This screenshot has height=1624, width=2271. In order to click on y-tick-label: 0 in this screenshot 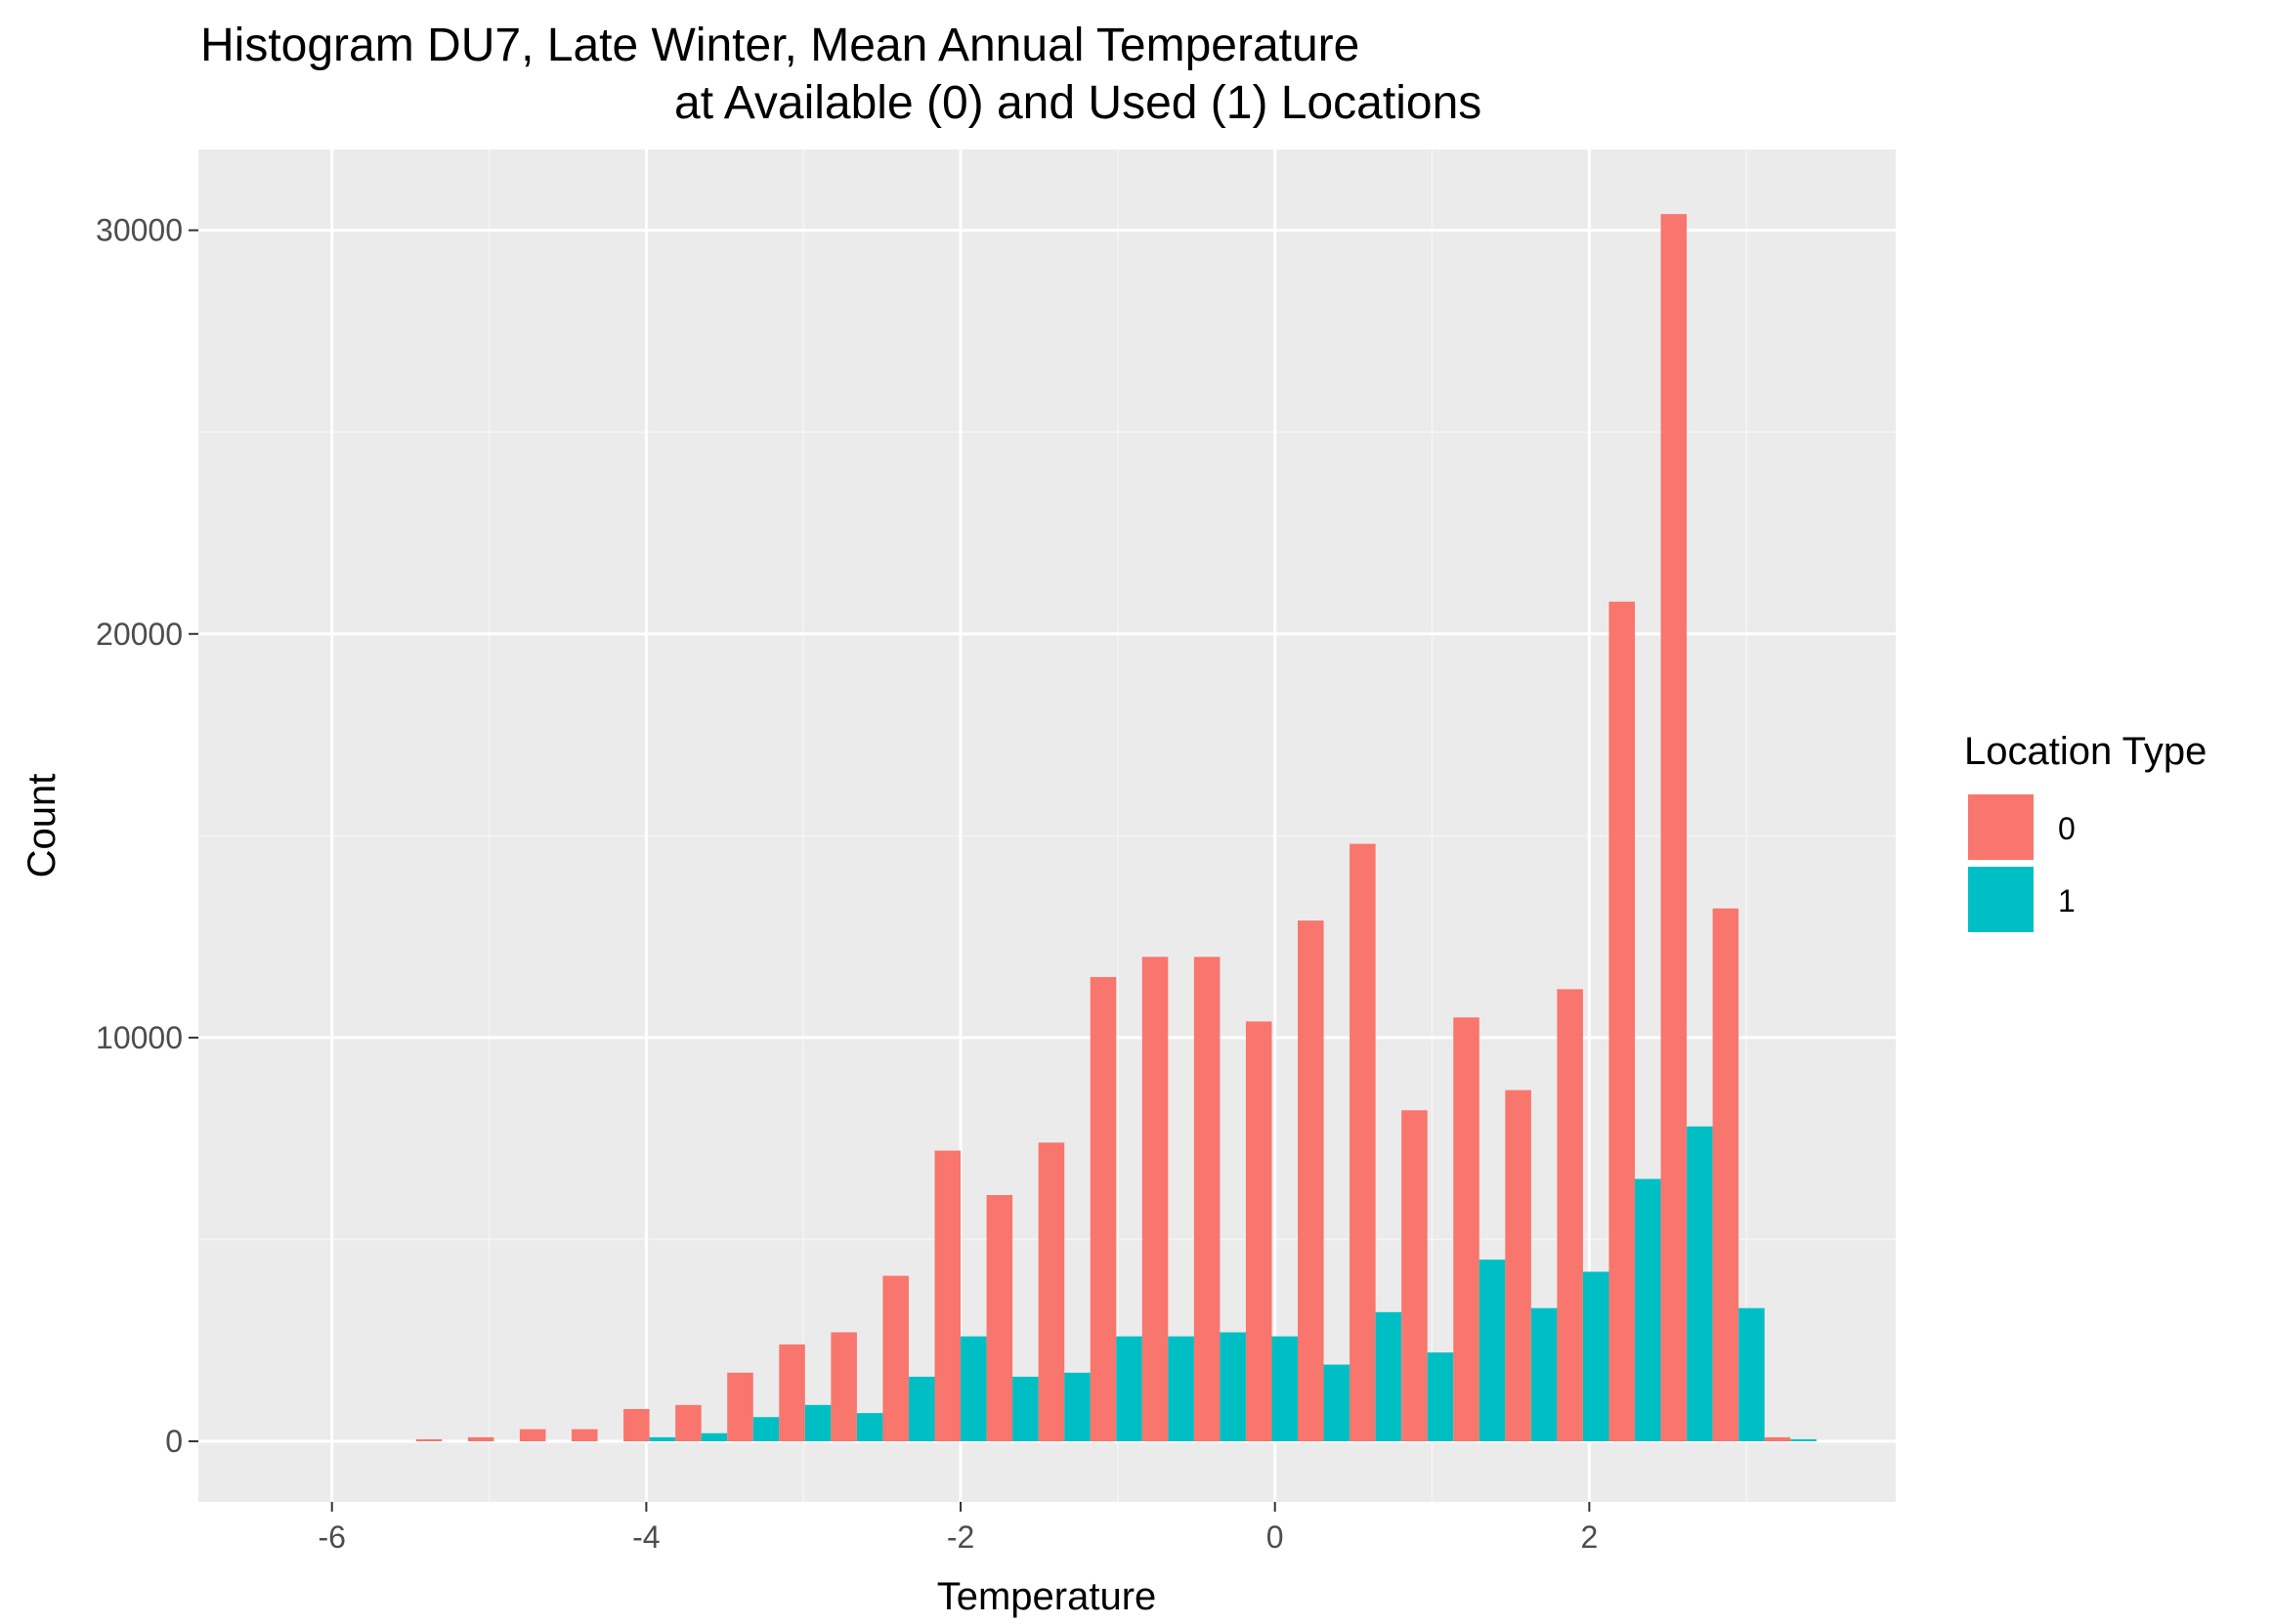, I will do `click(174, 1442)`.